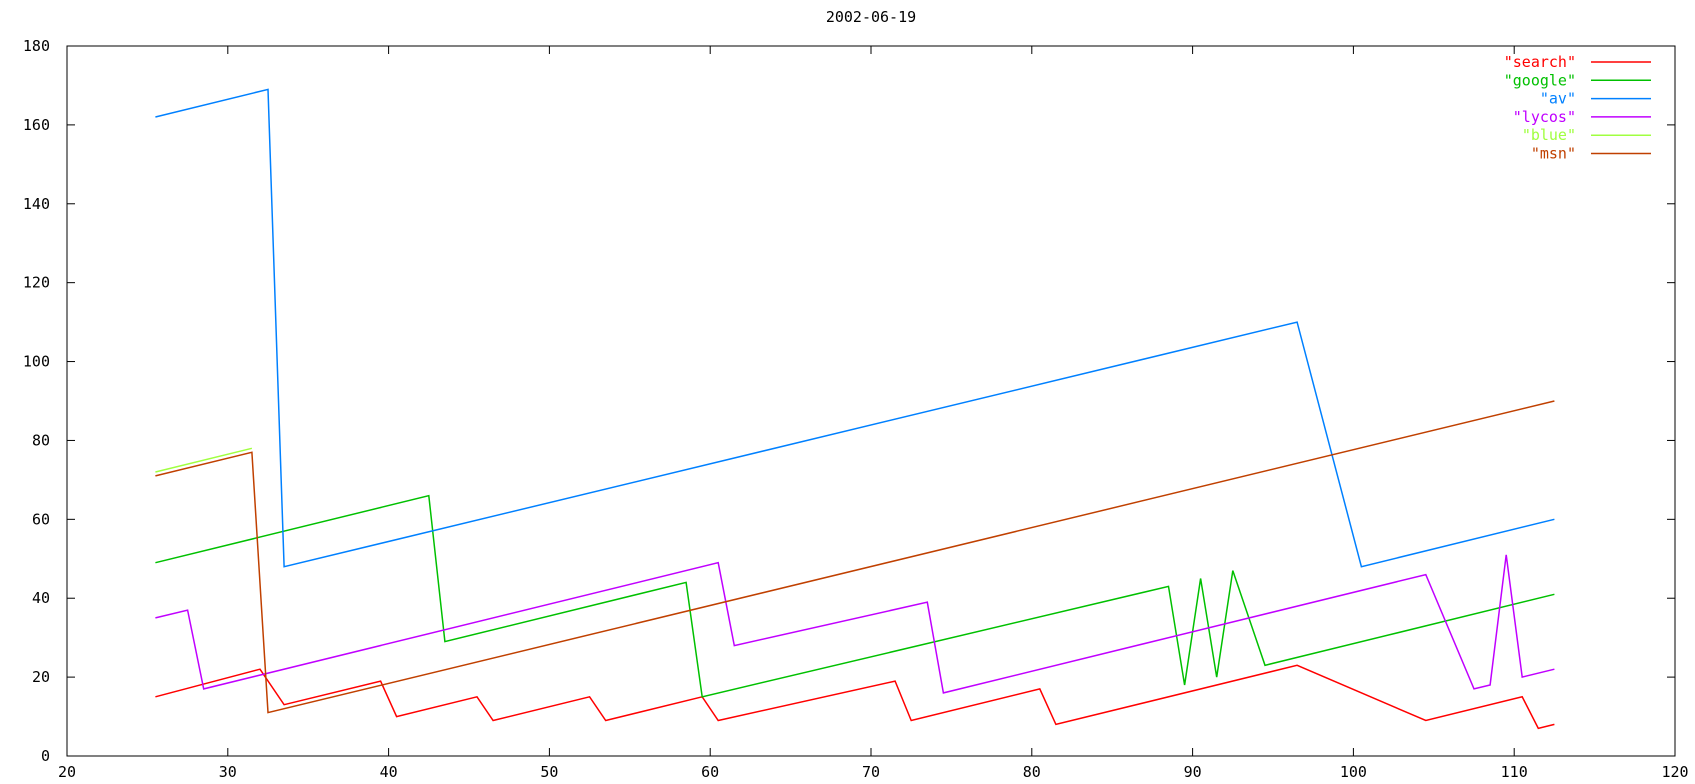  What do you see at coordinates (228, 772) in the screenshot?
I see `x-tick-label: 30` at bounding box center [228, 772].